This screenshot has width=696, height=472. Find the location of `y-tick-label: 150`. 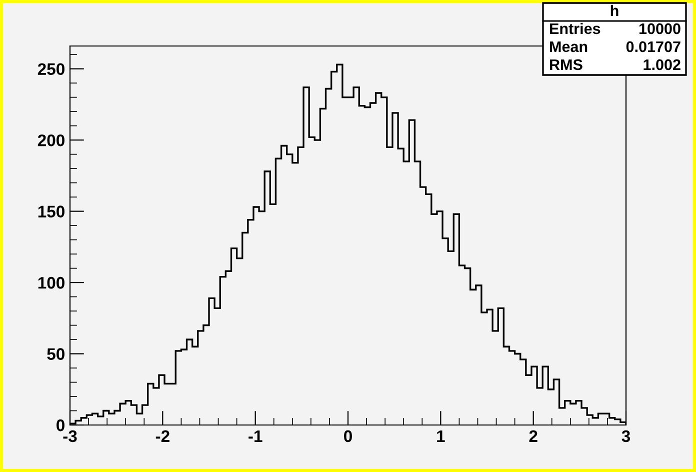

y-tick-label: 150 is located at coordinates (51, 212).